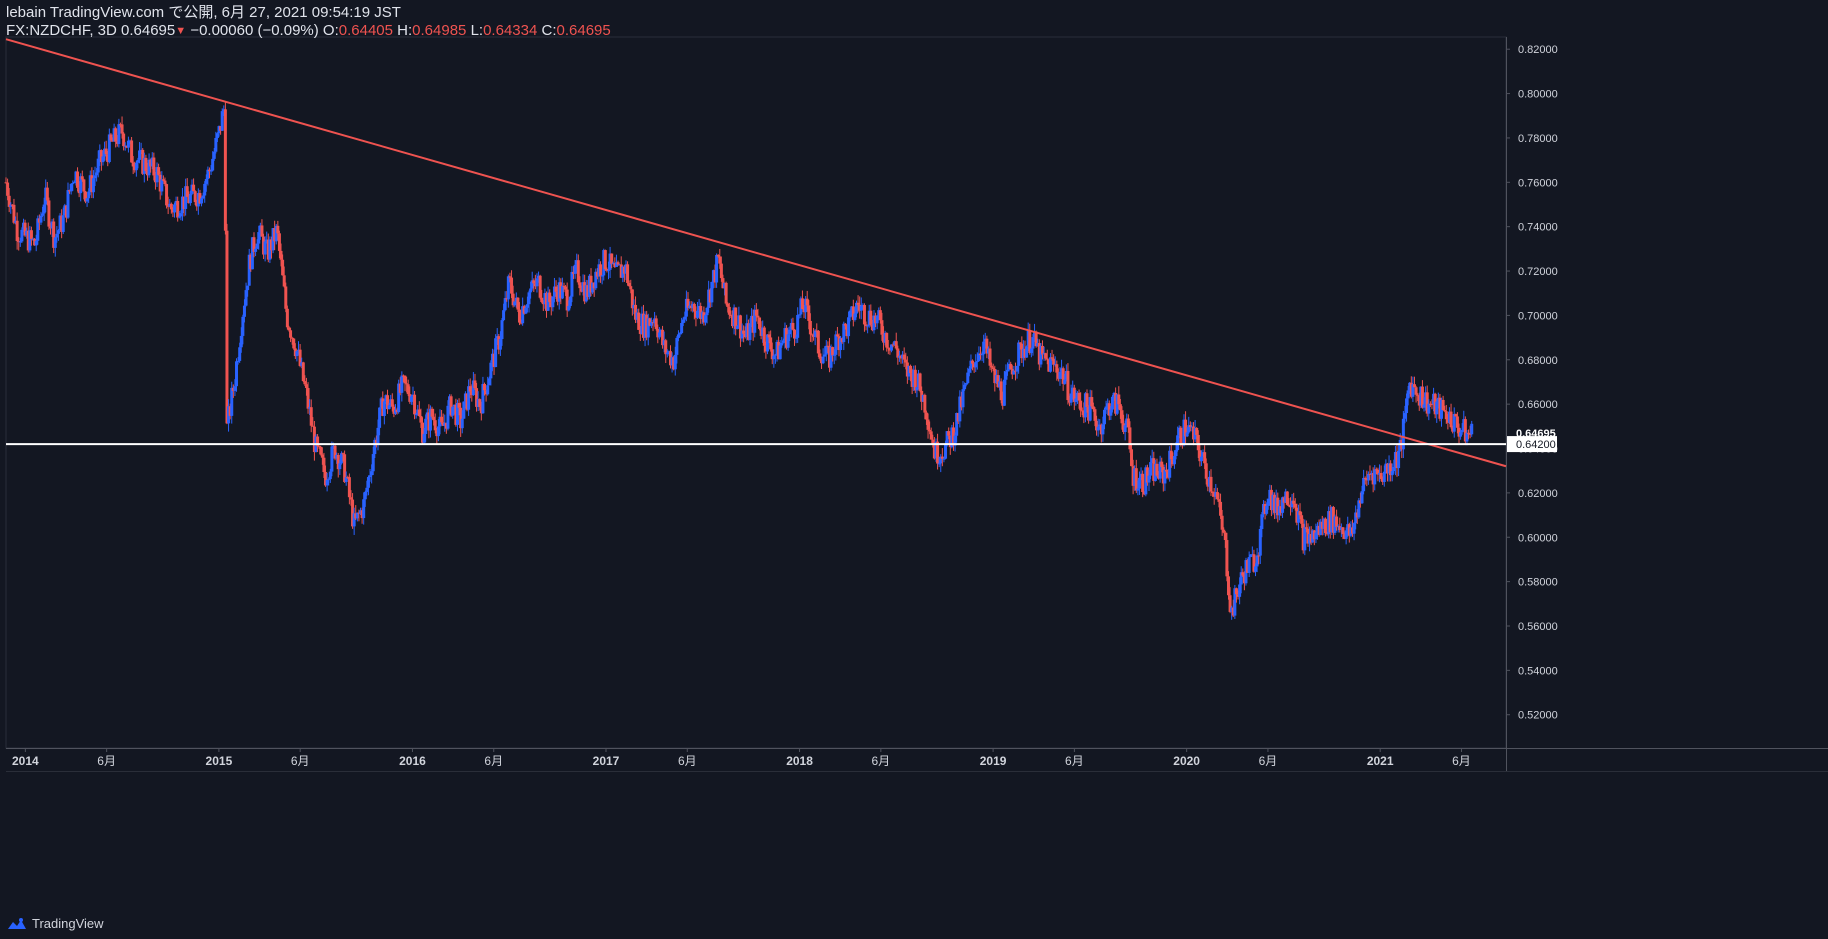 This screenshot has width=1828, height=939. What do you see at coordinates (412, 761) in the screenshot?
I see `time-tick-label: 2016` at bounding box center [412, 761].